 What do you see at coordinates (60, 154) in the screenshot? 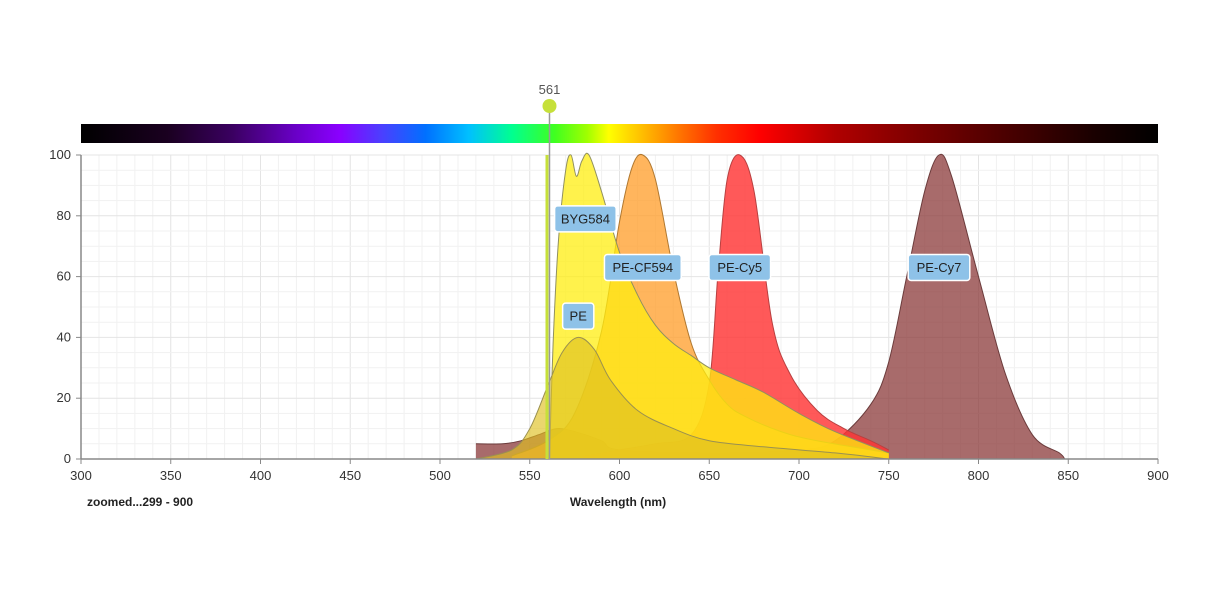
I see `y-tick-label-100: 100` at bounding box center [60, 154].